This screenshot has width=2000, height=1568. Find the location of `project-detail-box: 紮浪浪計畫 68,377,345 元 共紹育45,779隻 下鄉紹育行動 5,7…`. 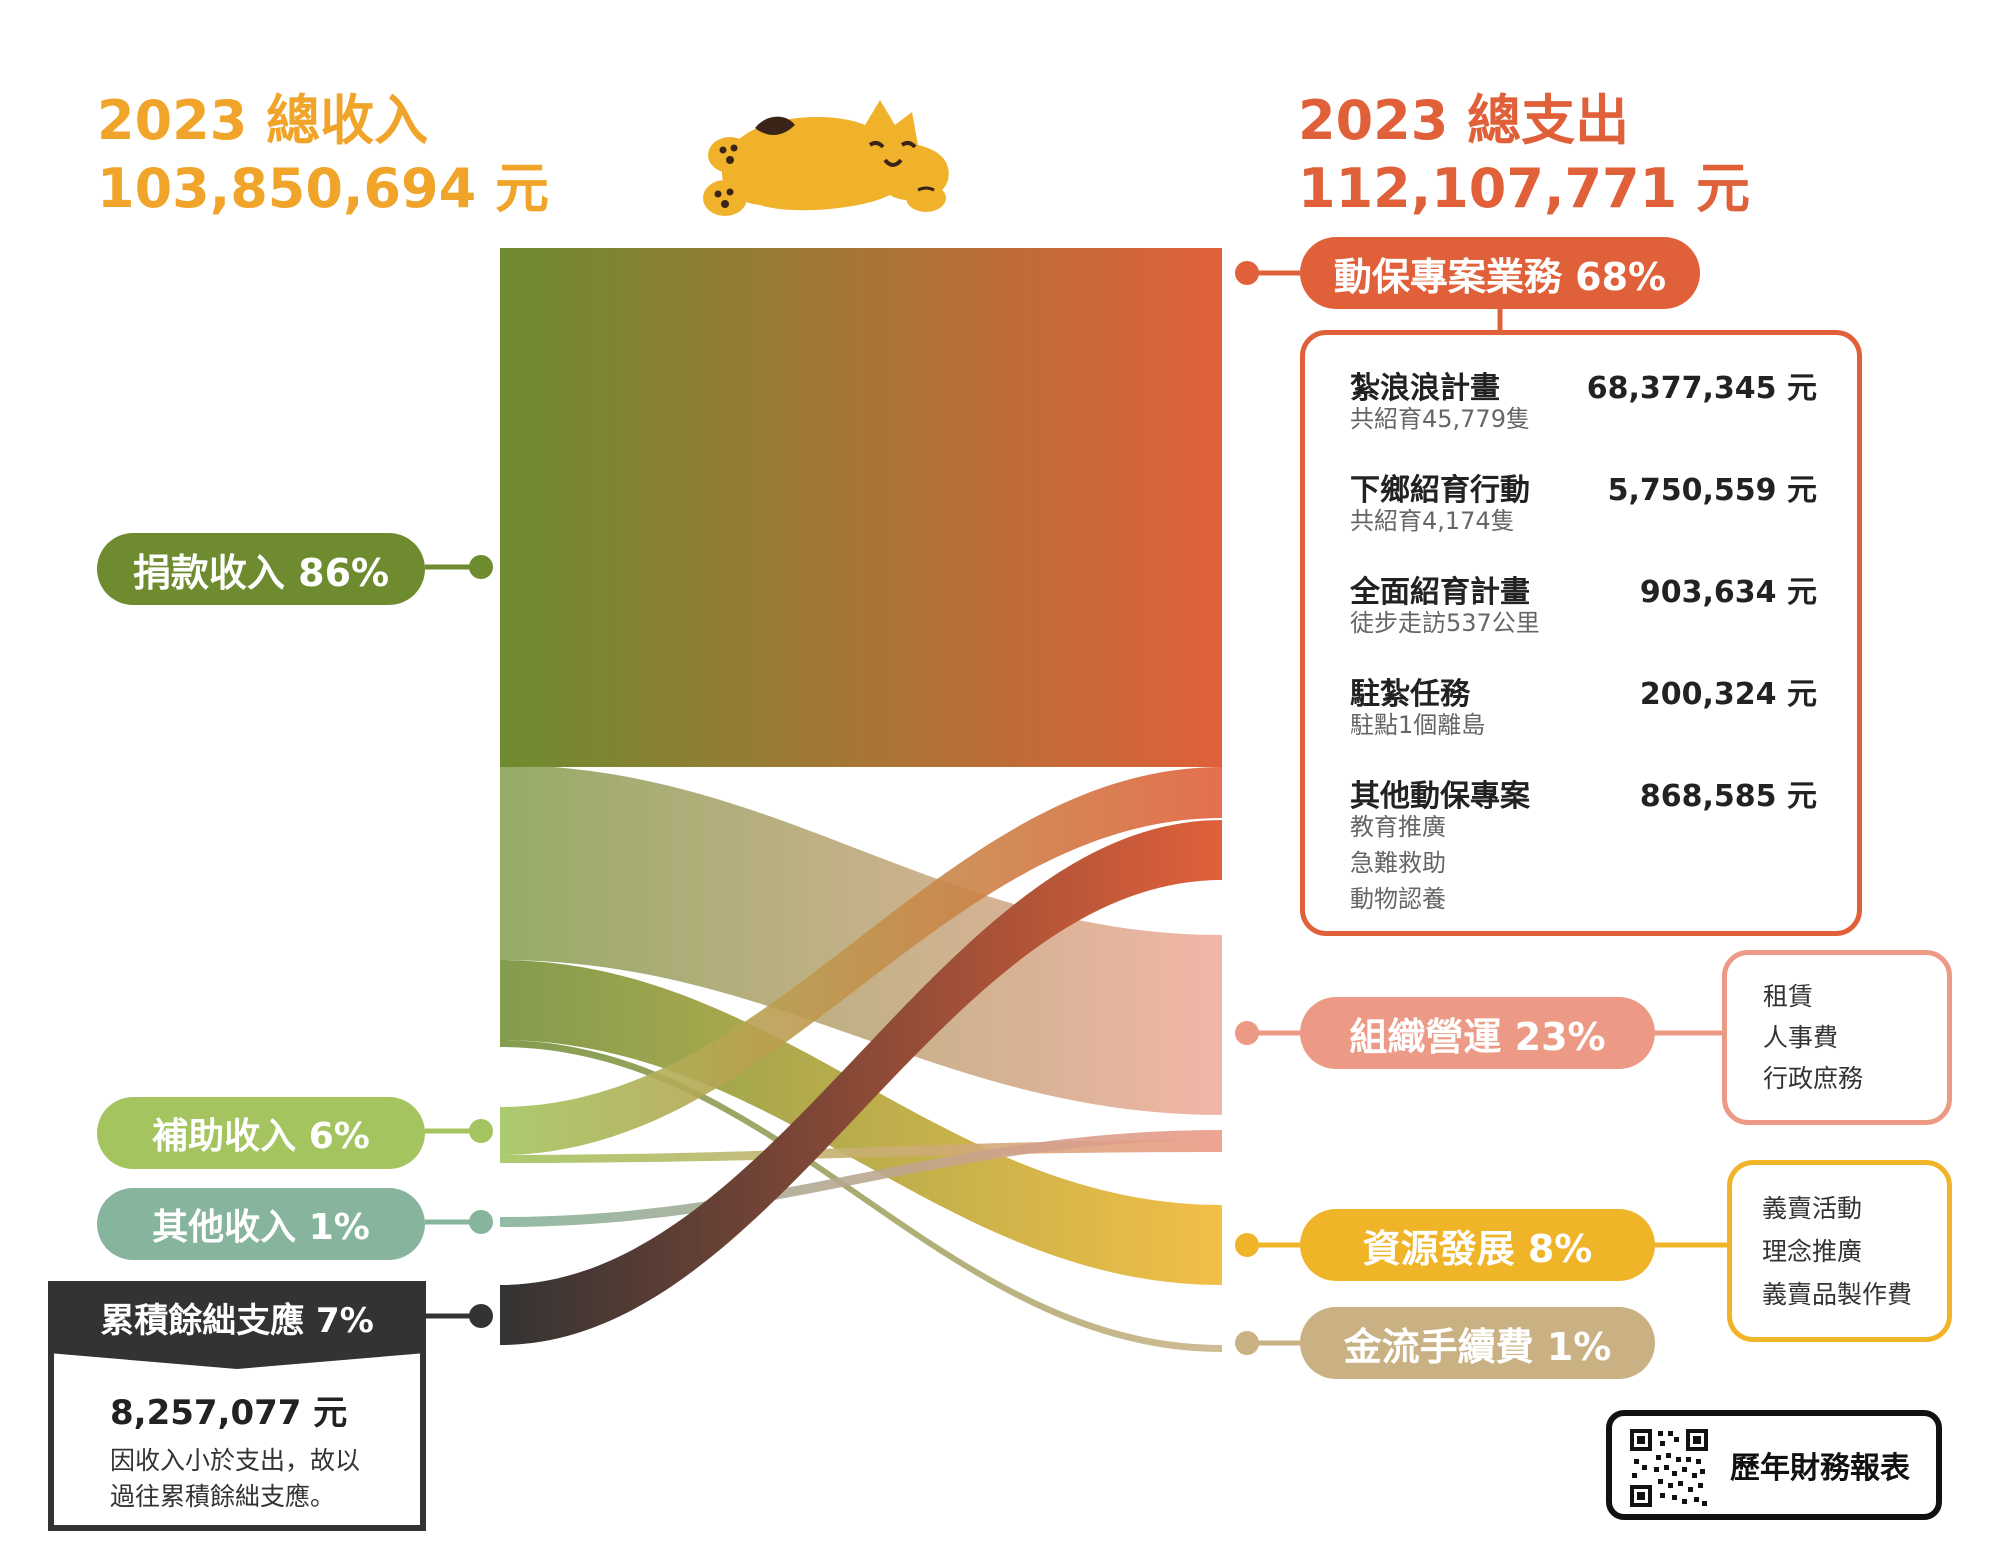

project-detail-box: 紮浪浪計畫 68,377,345 元 共紹育45,779隻 下鄉紹育行動 5,7… is located at coordinates (1581, 633).